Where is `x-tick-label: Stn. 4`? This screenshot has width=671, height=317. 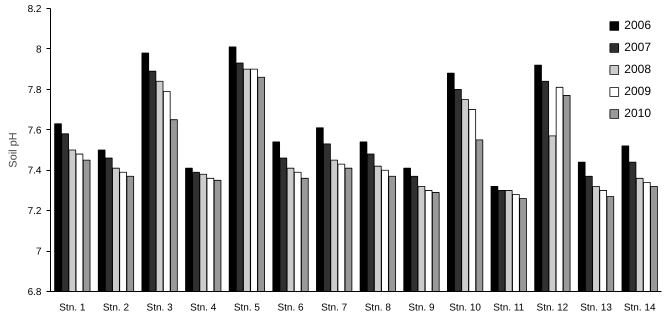
x-tick-label: Stn. 4 is located at coordinates (203, 308).